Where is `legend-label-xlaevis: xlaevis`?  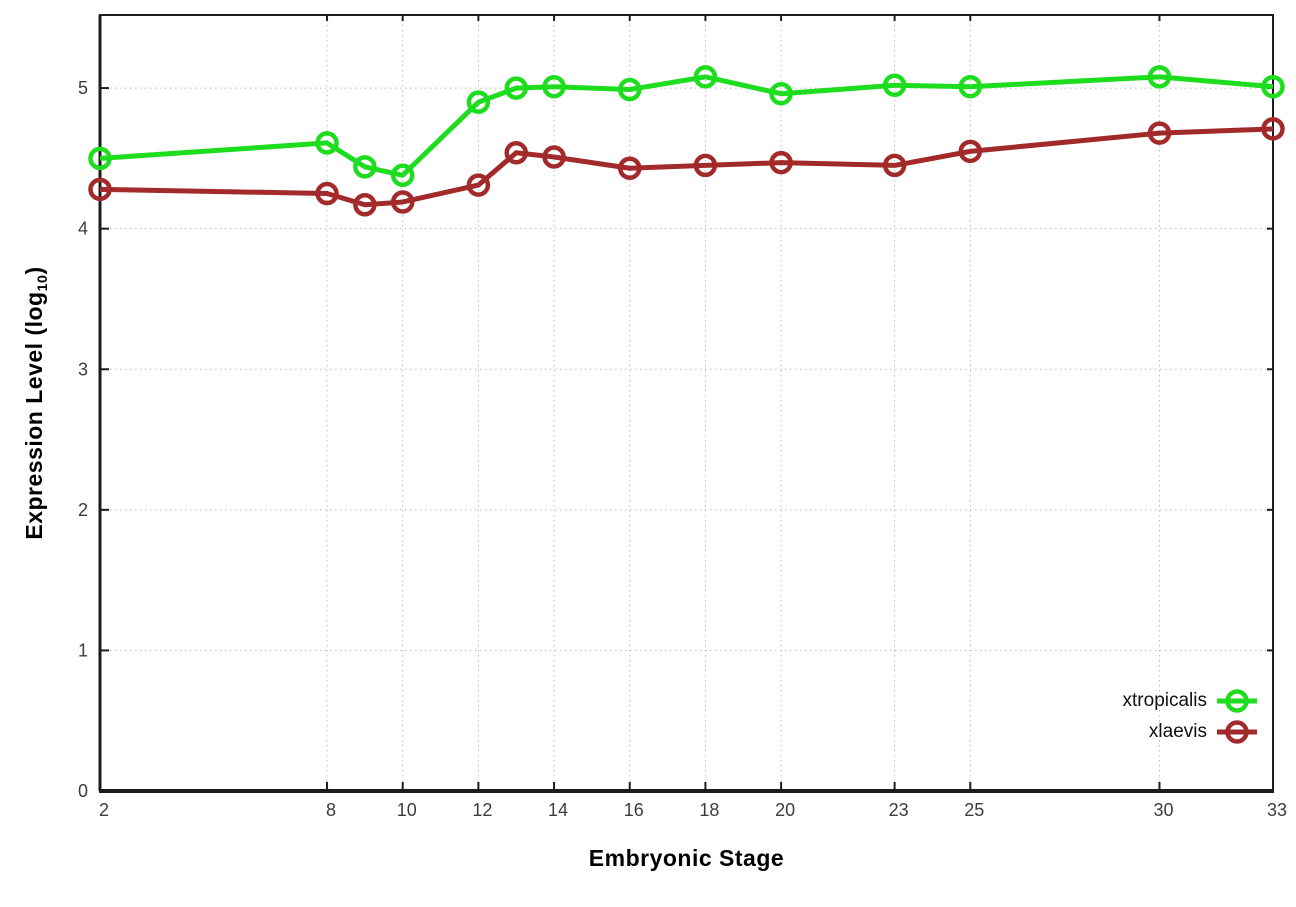
legend-label-xlaevis: xlaevis is located at coordinates (1177, 731).